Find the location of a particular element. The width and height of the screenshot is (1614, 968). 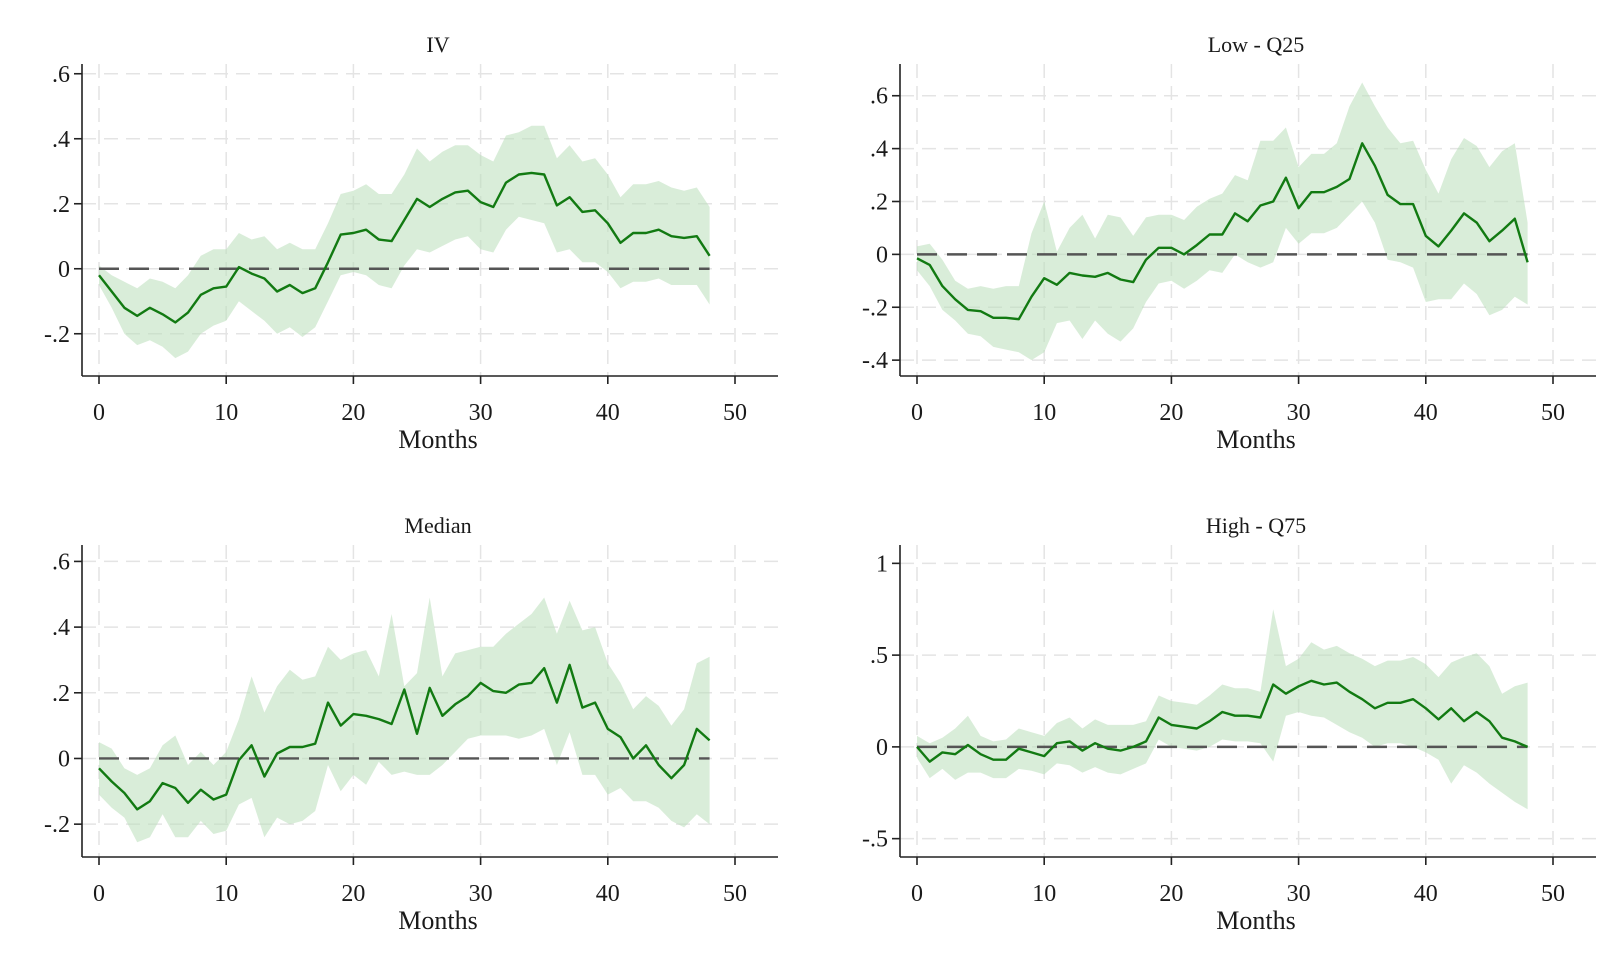

panel-title: High - Q75 is located at coordinates (1256, 525).